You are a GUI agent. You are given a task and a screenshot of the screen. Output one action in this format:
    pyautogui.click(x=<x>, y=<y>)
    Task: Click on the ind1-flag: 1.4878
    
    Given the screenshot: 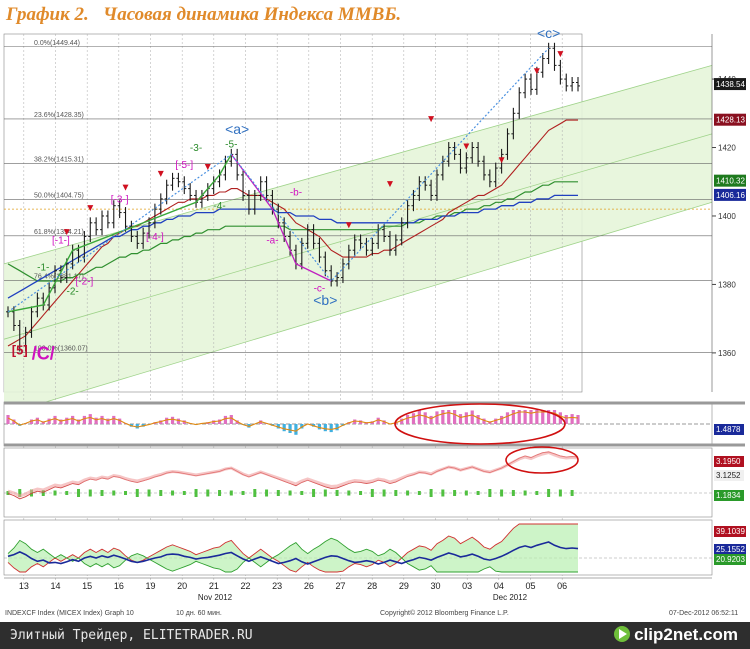 What is the action you would take?
    pyautogui.click(x=729, y=429)
    